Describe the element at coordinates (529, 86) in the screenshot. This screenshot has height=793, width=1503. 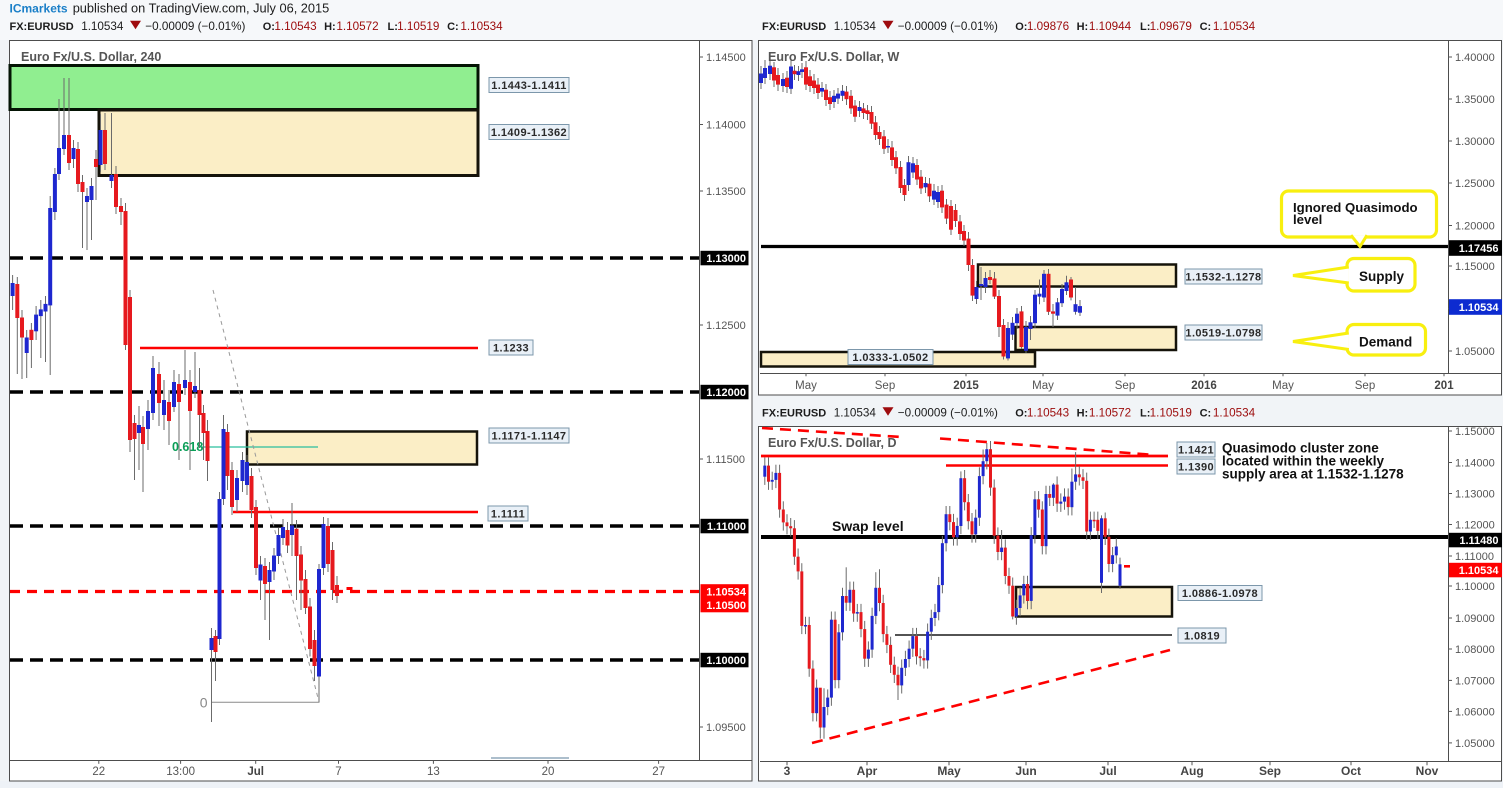
I see `svg-text: 1.1443-1.1411` at that location.